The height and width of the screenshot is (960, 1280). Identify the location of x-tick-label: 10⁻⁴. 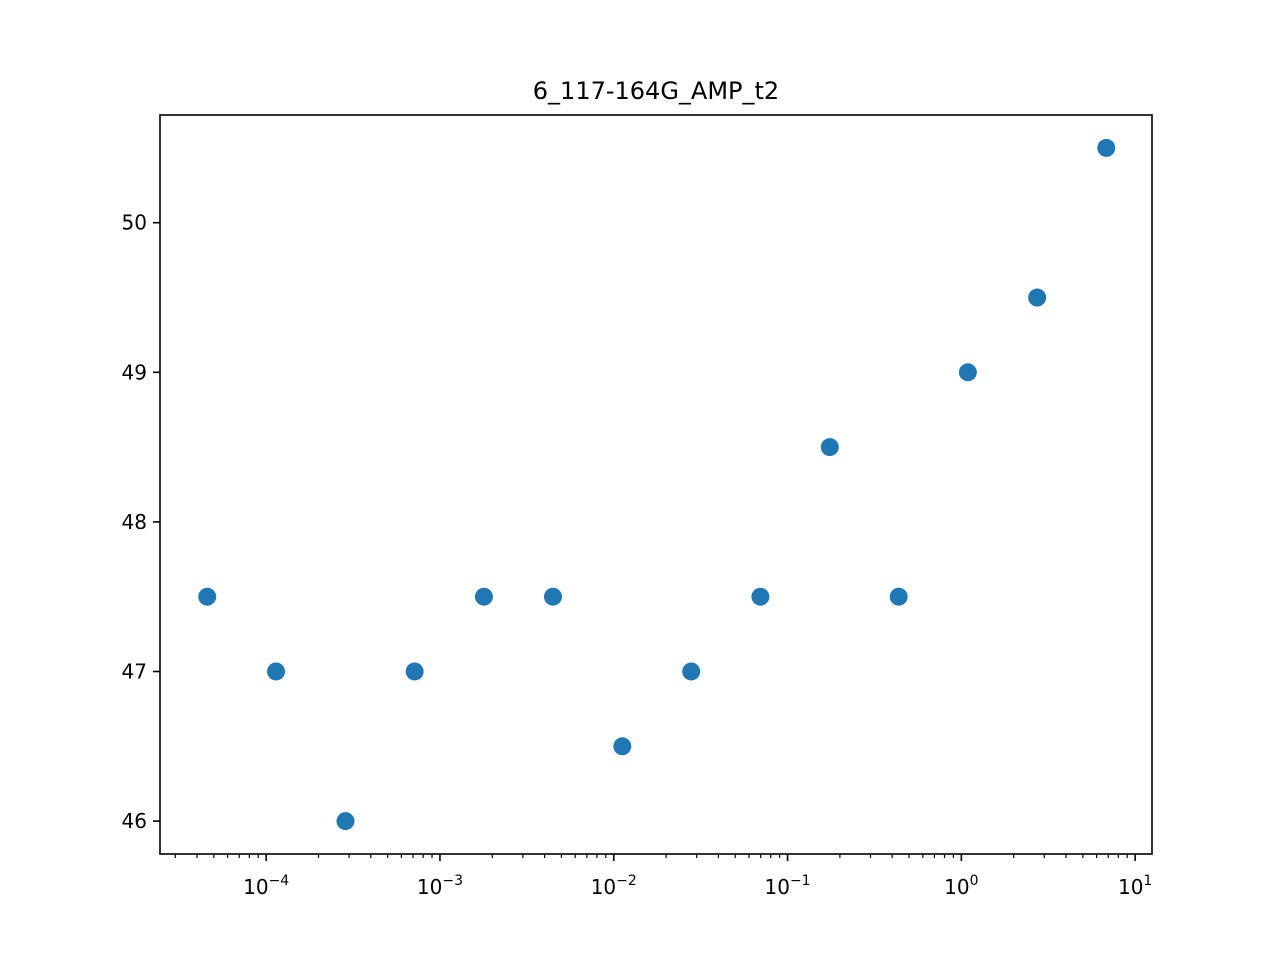
(266, 886).